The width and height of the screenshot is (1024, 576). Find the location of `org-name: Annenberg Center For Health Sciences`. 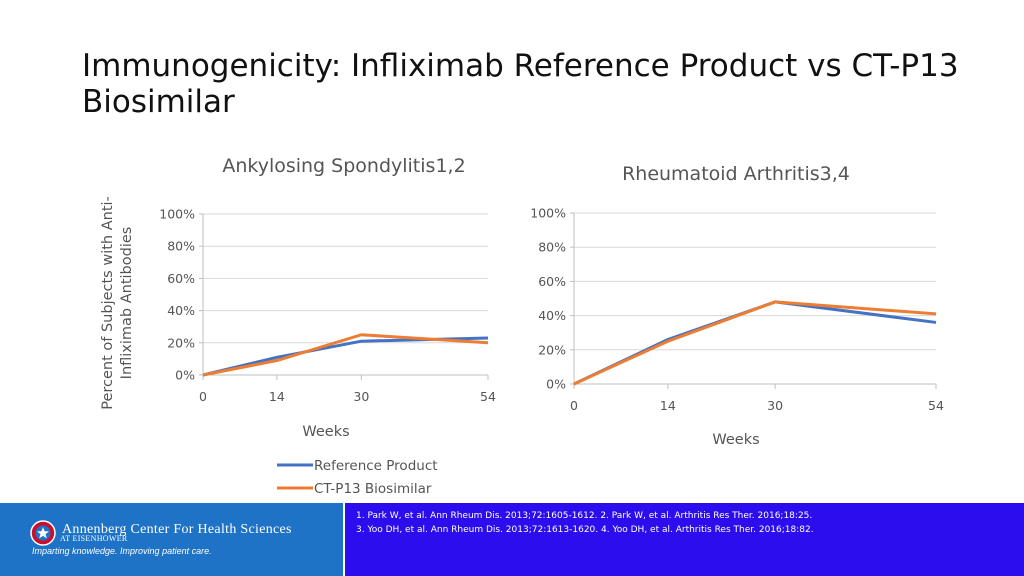

org-name: Annenberg Center For Health Sciences is located at coordinates (177, 529).